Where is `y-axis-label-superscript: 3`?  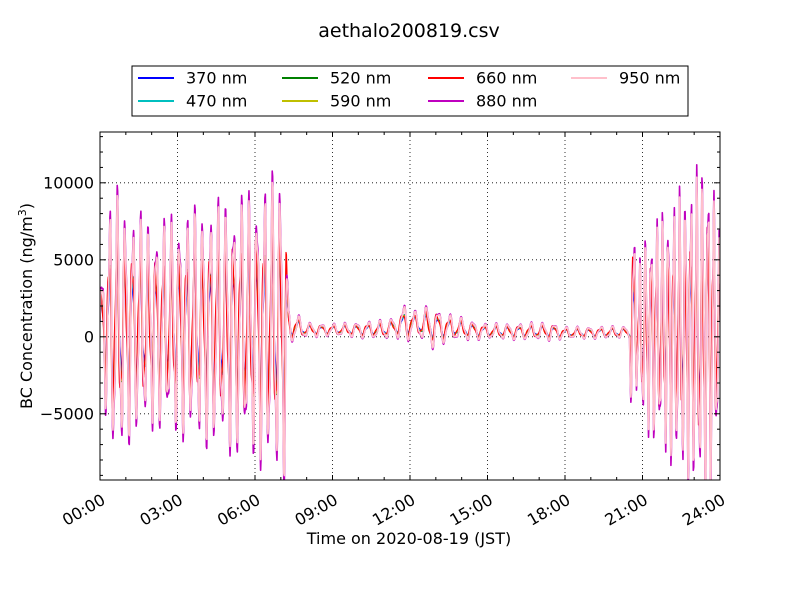
y-axis-label-superscript: 3 is located at coordinates (22, 212).